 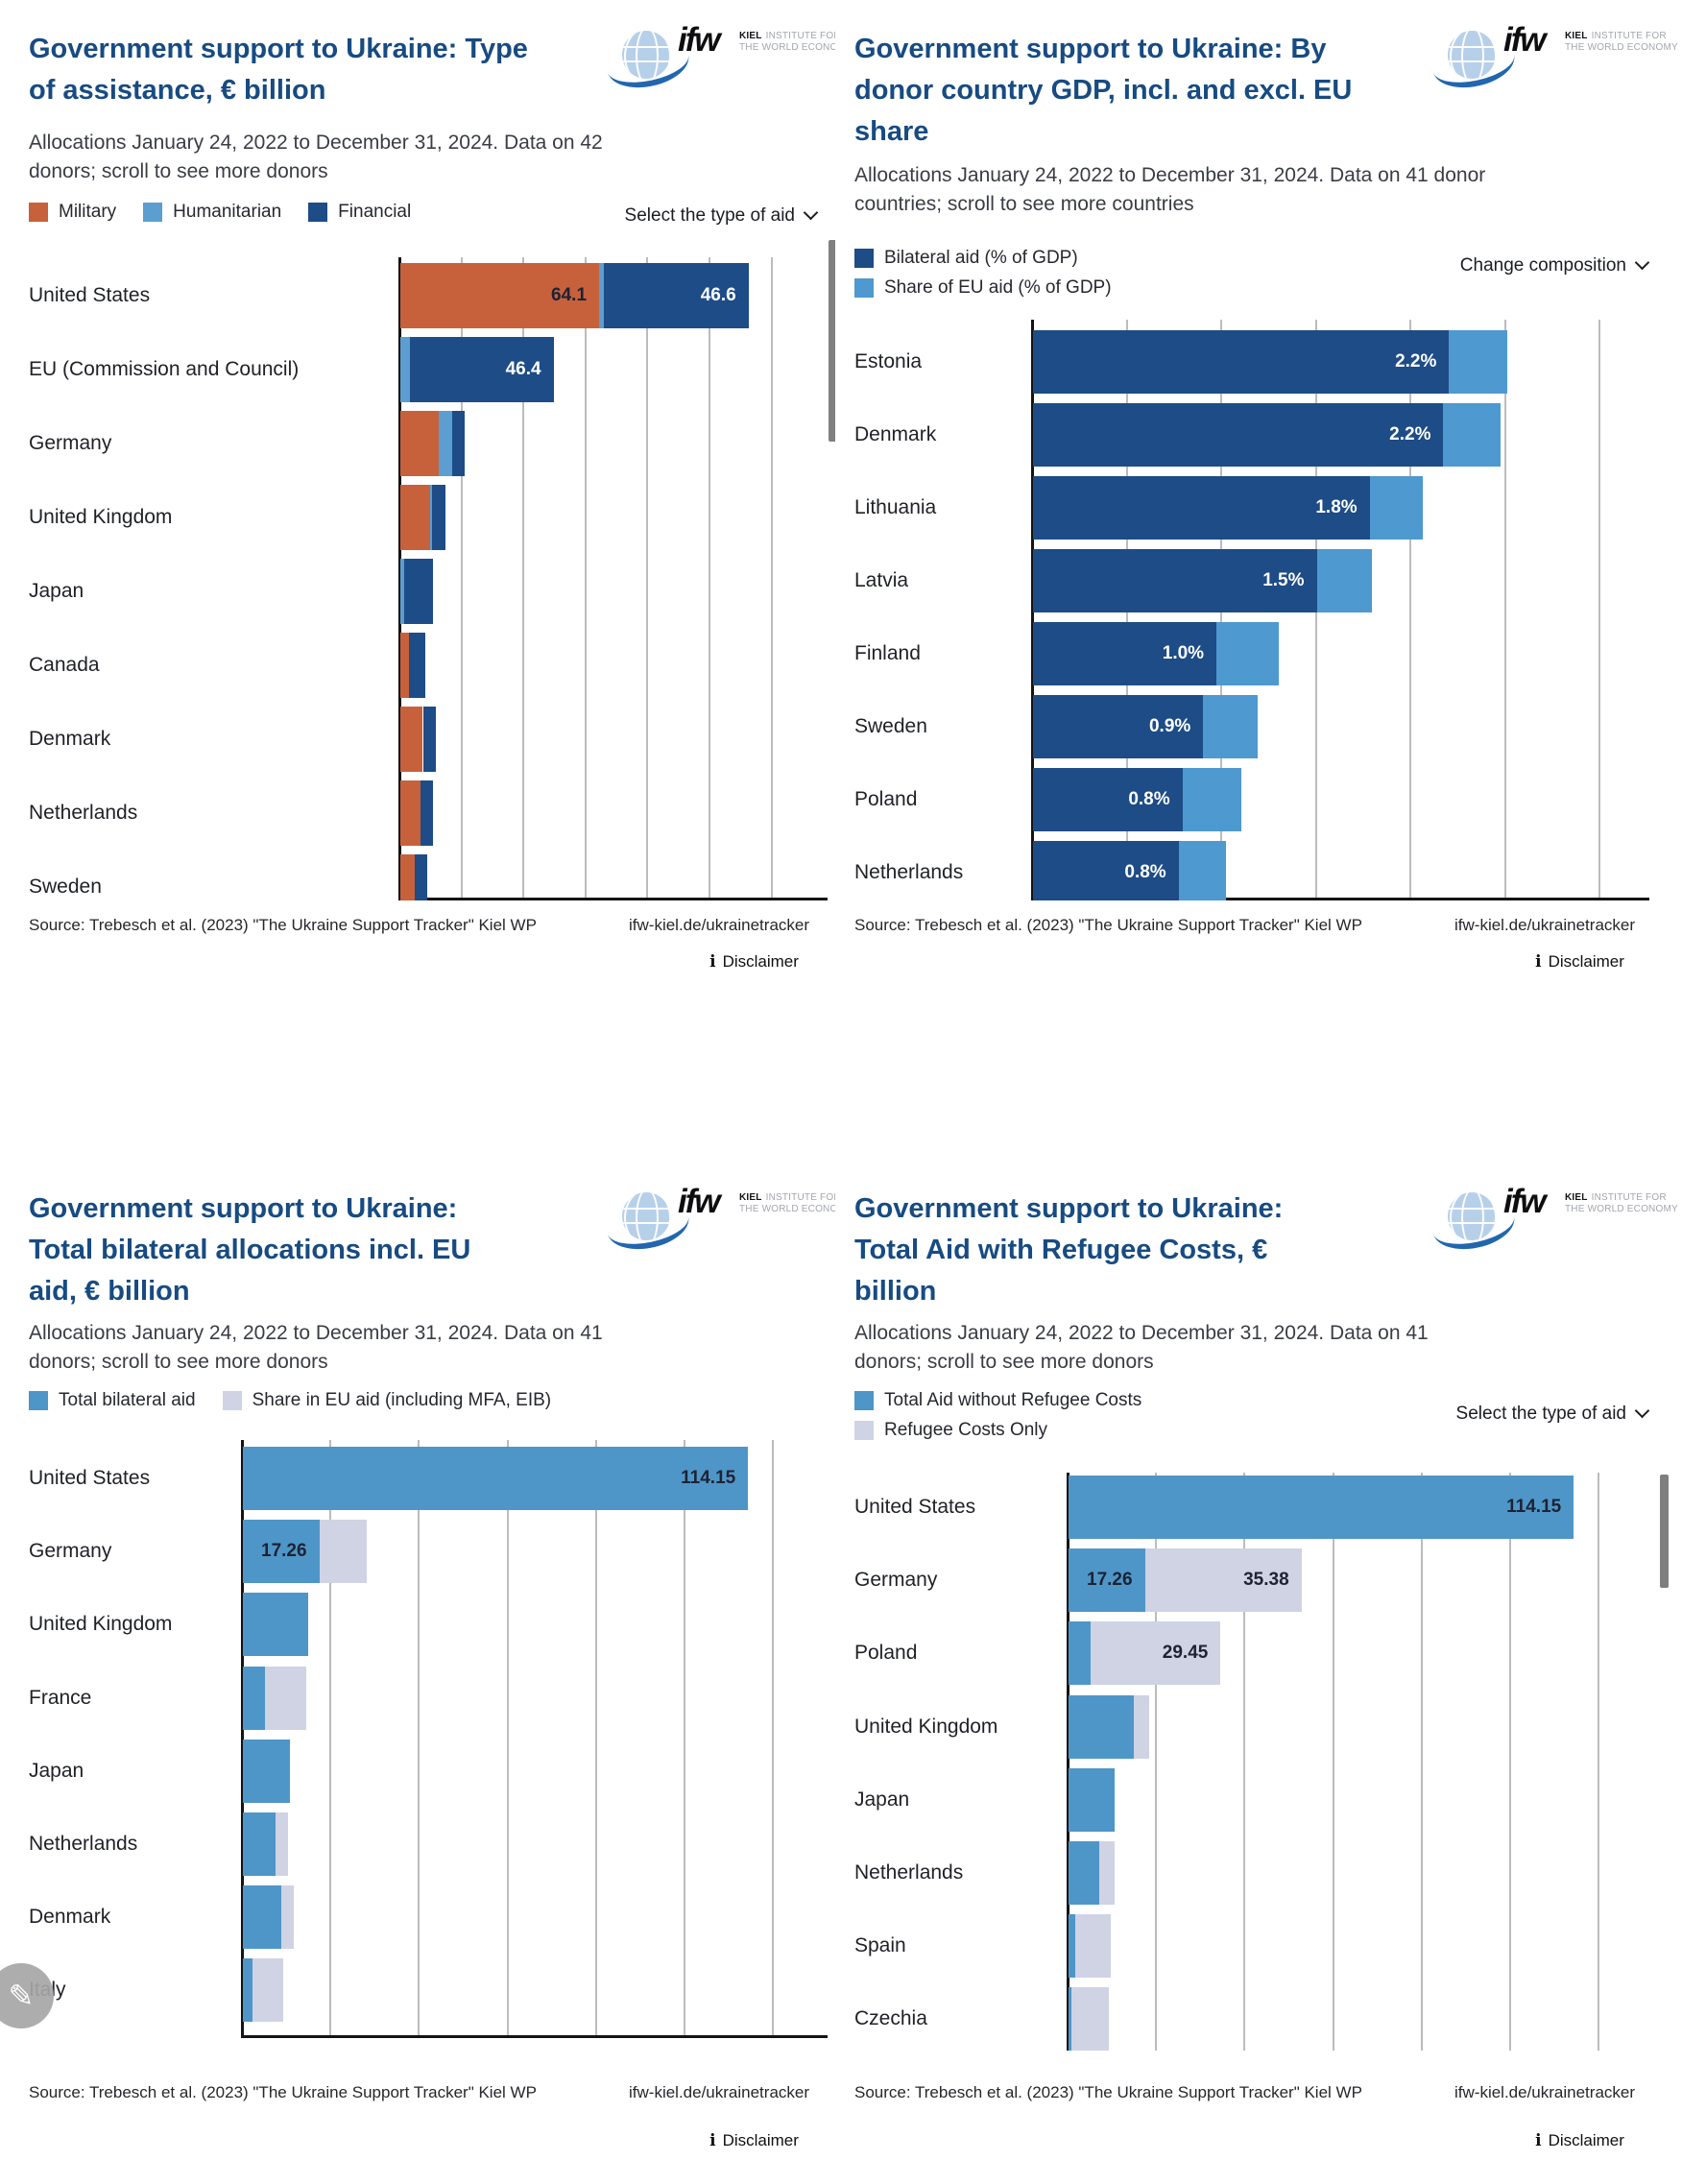 What do you see at coordinates (1555, 265) in the screenshot?
I see `change-composition-dropdown: Change composition` at bounding box center [1555, 265].